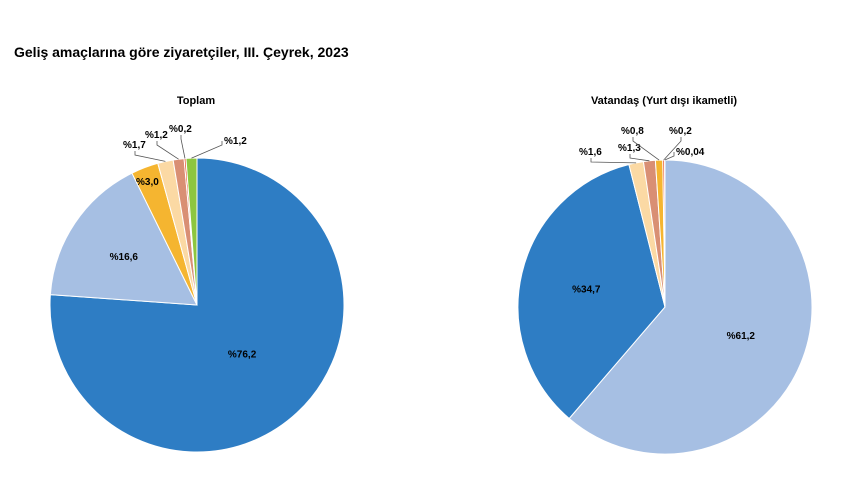 The width and height of the screenshot is (850, 478). I want to click on pie-1-label-5: %0,2, so click(680, 131).